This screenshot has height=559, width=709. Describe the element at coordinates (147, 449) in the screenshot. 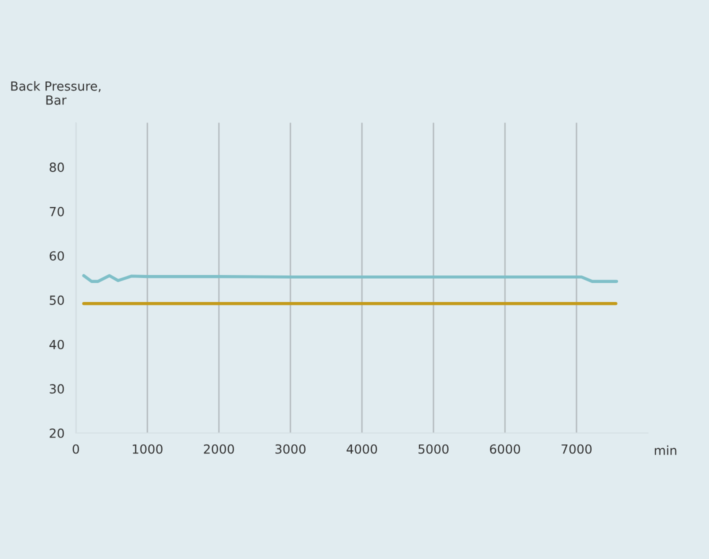

I see `x-tick-label: 1000` at that location.